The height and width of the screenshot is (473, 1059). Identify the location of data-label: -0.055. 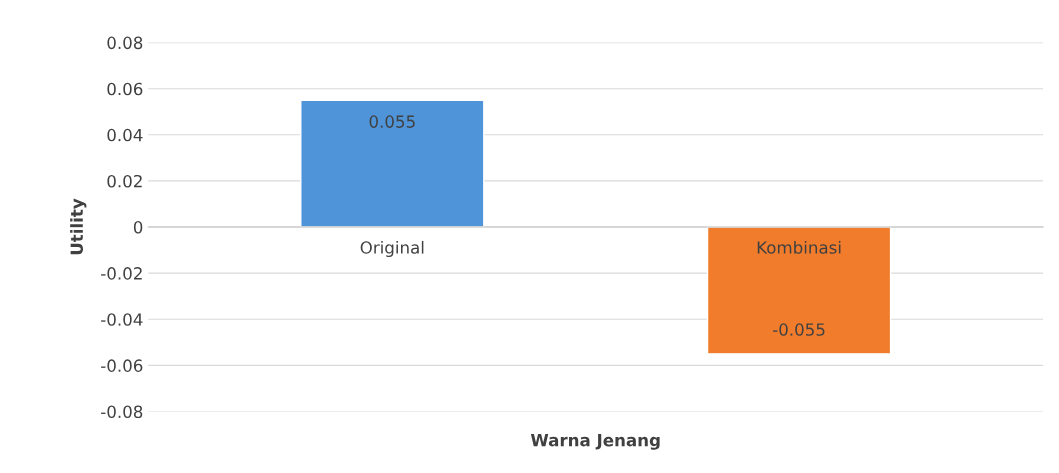
(799, 329).